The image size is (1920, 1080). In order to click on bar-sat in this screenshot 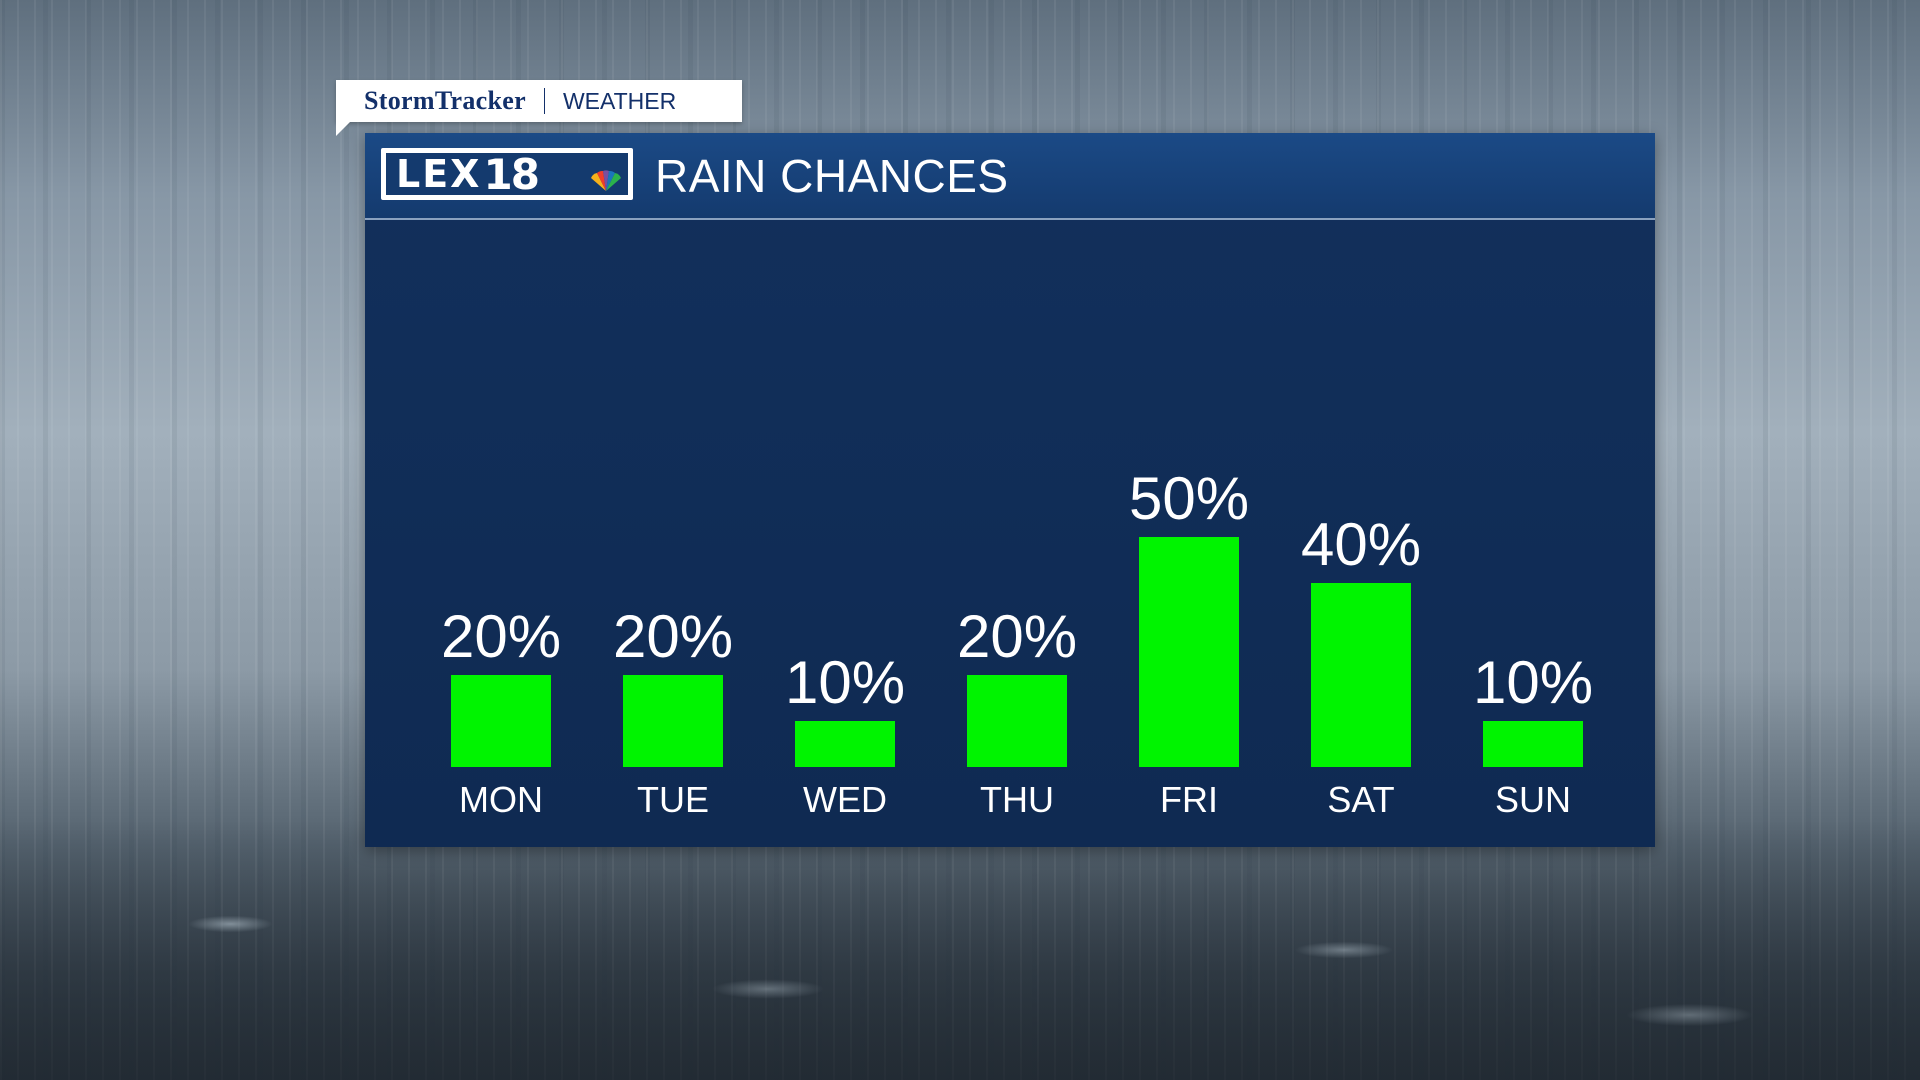, I will do `click(1361, 675)`.